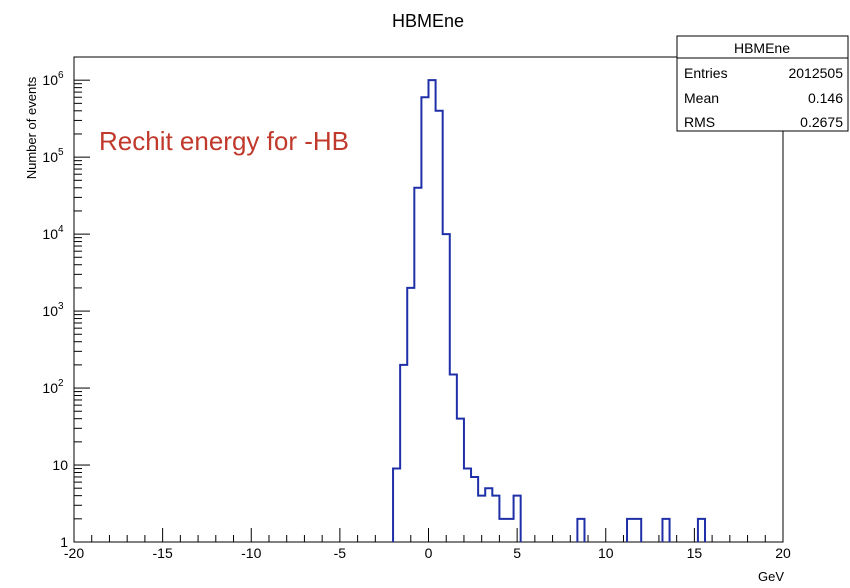 This screenshot has height=588, width=850. What do you see at coordinates (251, 553) in the screenshot?
I see `x-tick-label: -10` at bounding box center [251, 553].